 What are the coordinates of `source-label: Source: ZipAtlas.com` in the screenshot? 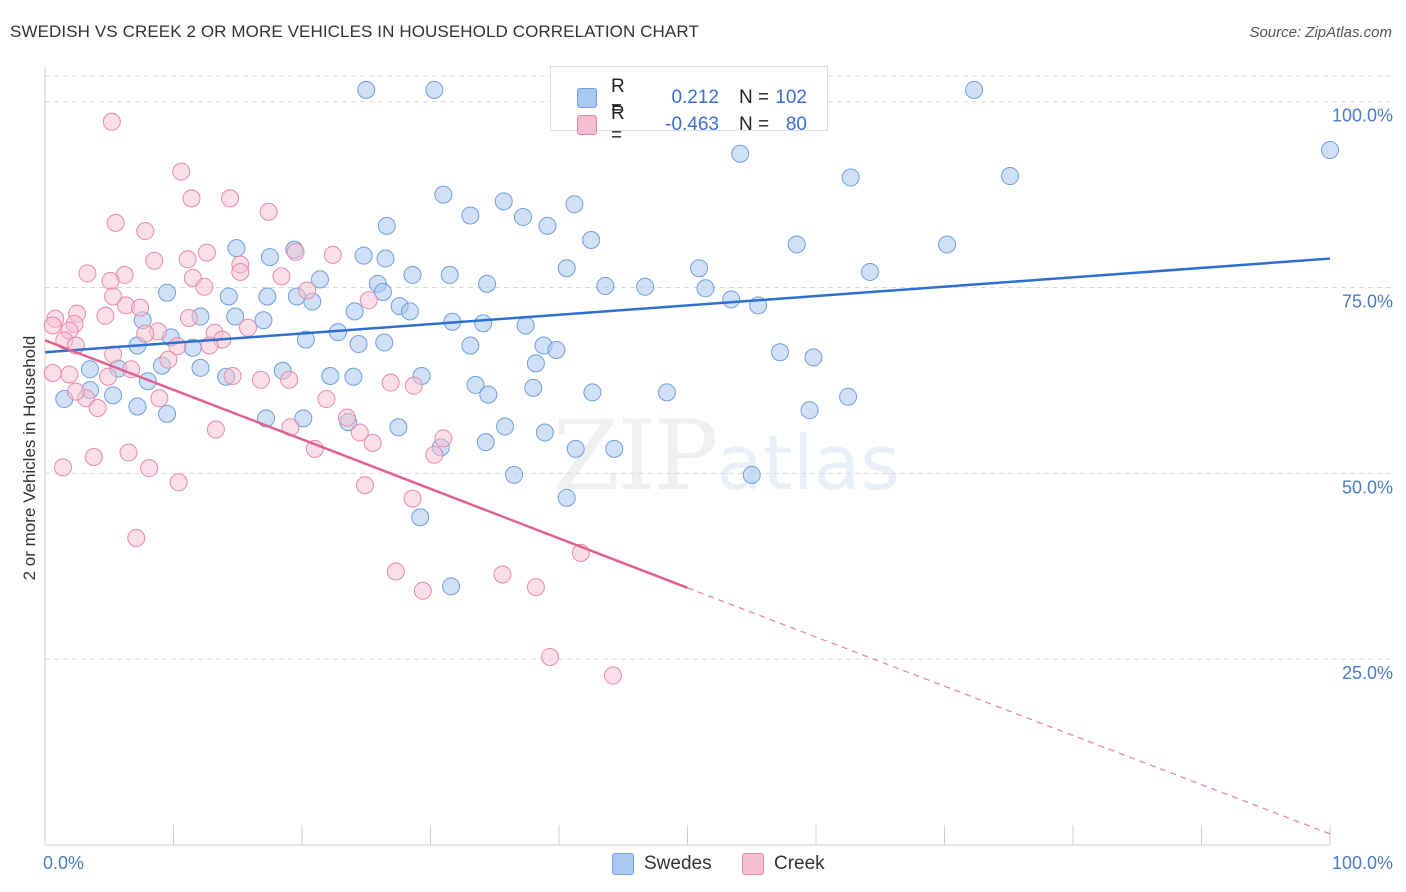 It's located at (1320, 32).